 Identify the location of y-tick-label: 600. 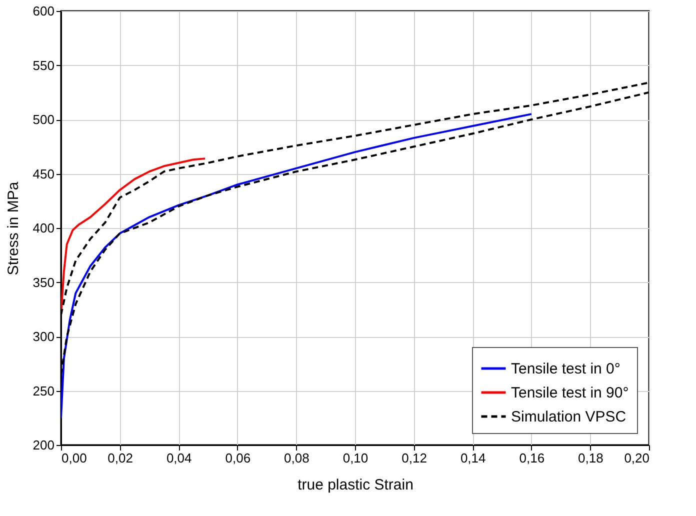
(43, 11).